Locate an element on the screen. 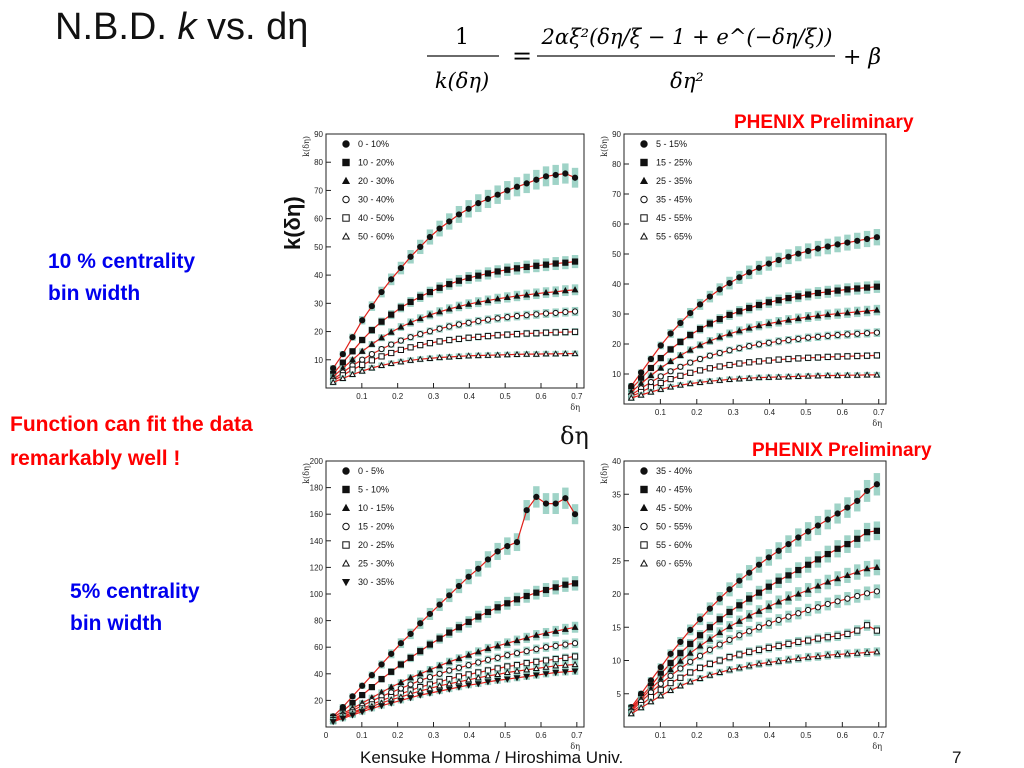  y-tick-label: 70 is located at coordinates (616, 194).